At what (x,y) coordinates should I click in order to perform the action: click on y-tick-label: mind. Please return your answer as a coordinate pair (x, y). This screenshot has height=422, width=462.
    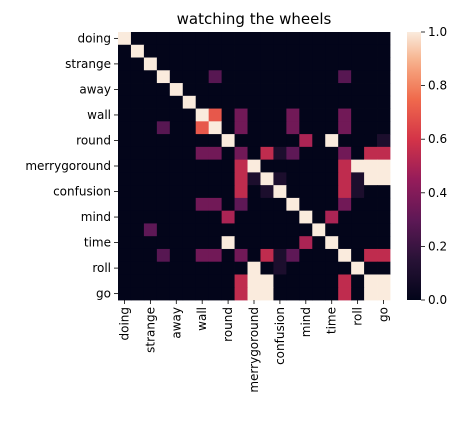
    Looking at the image, I should click on (96, 217).